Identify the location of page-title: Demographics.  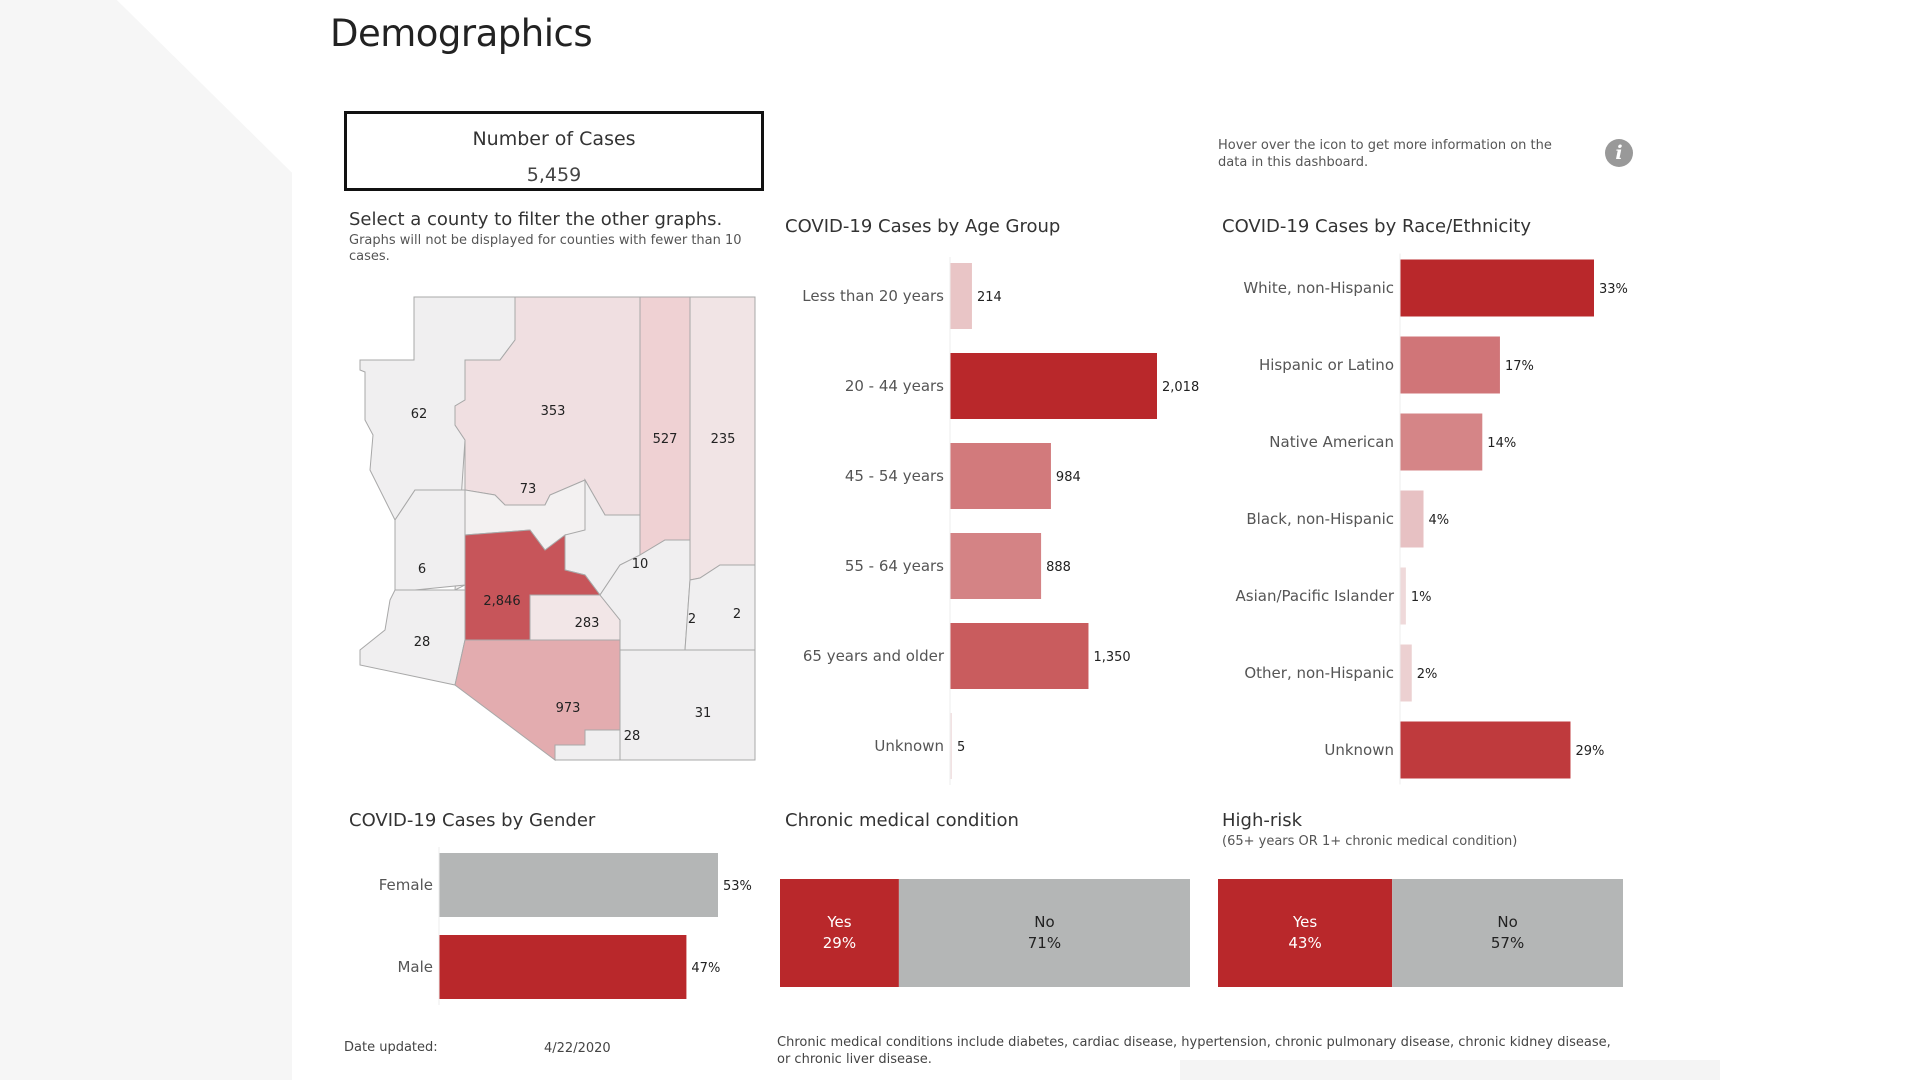
(461, 33).